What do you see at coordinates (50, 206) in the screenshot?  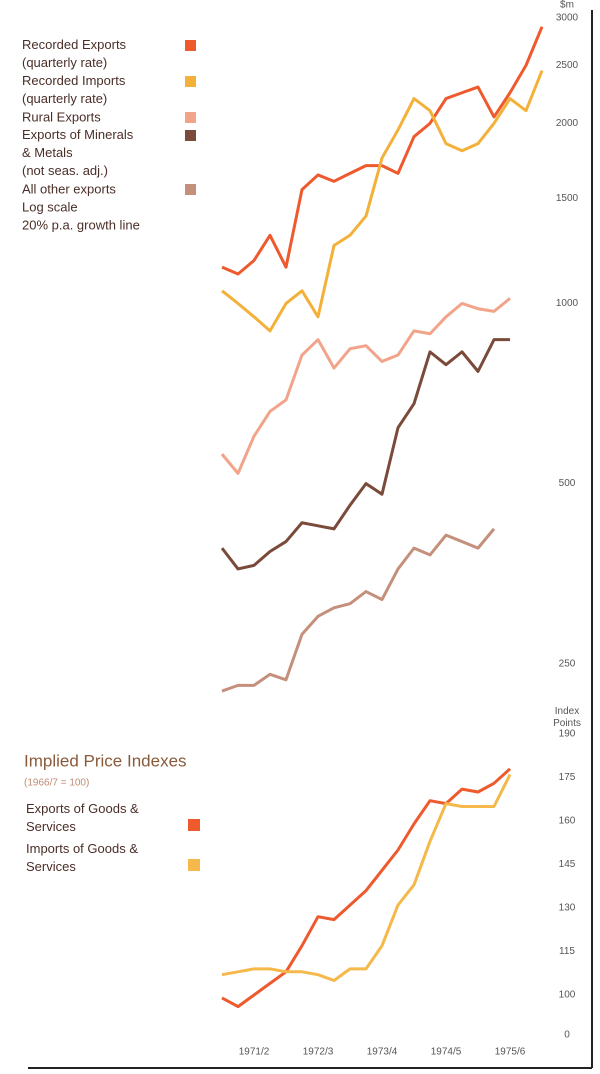 I see `legend-note: Log scale` at bounding box center [50, 206].